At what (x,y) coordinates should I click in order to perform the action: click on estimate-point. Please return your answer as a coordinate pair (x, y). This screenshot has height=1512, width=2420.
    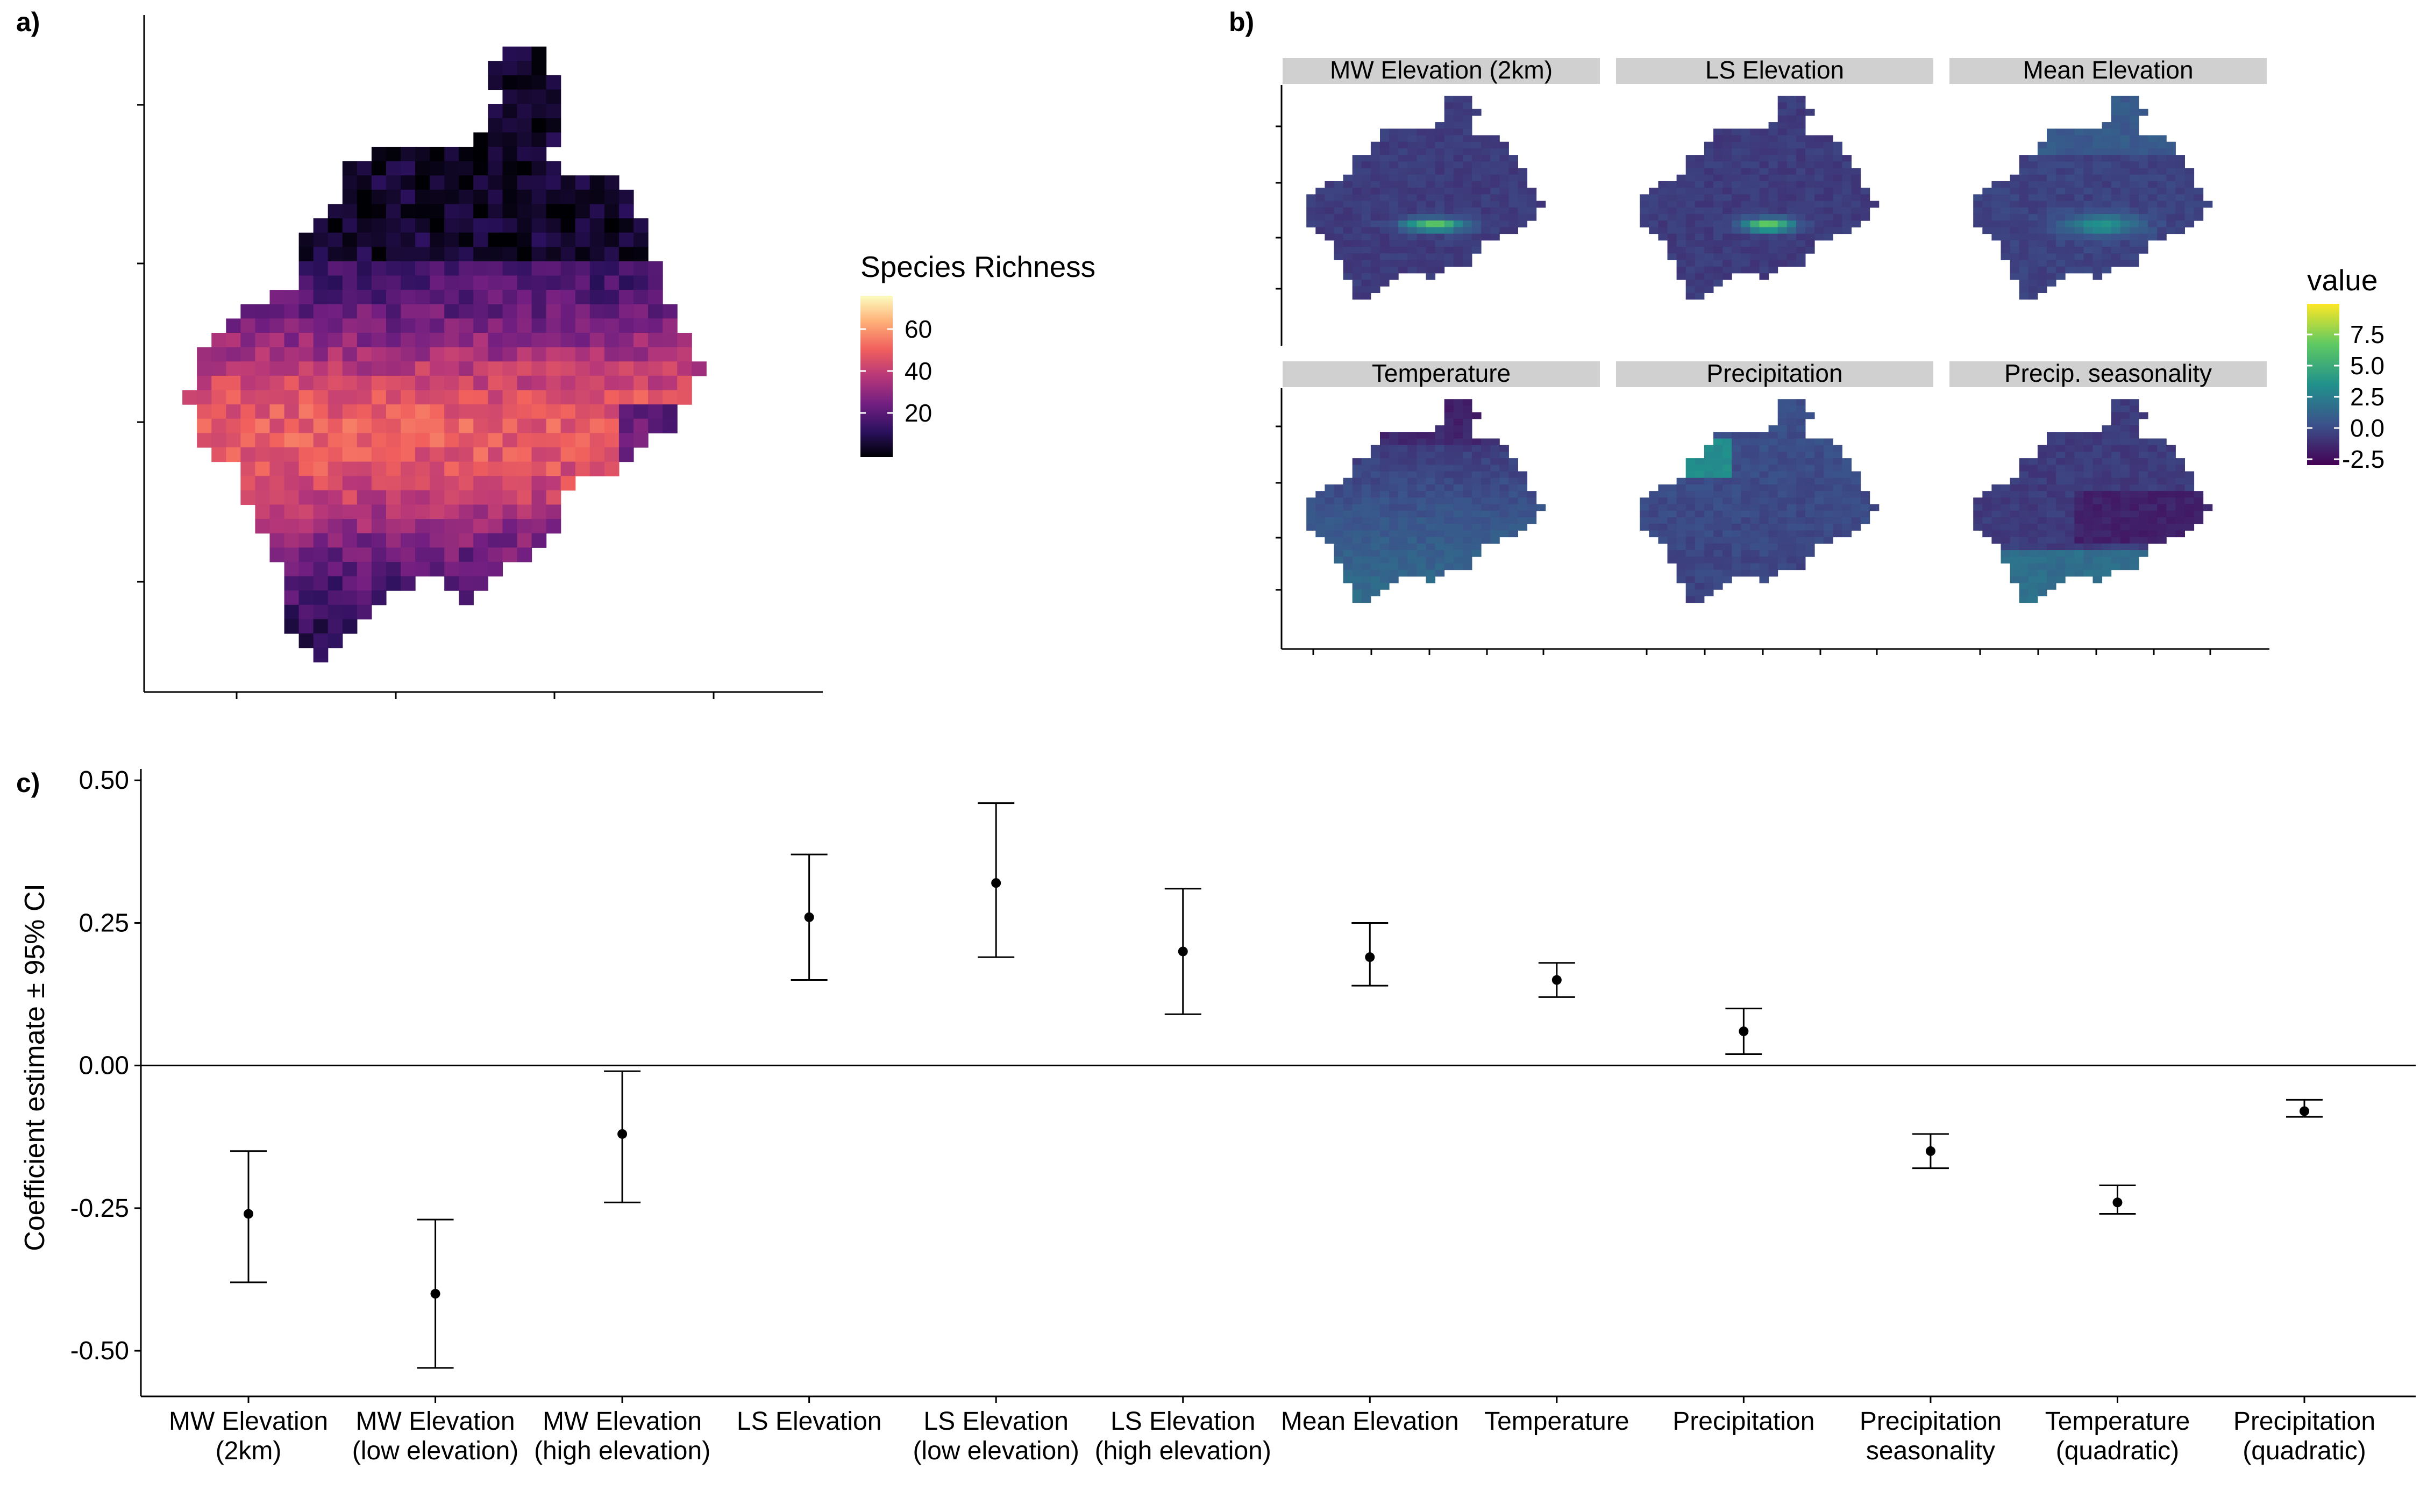
    Looking at the image, I should click on (1744, 1031).